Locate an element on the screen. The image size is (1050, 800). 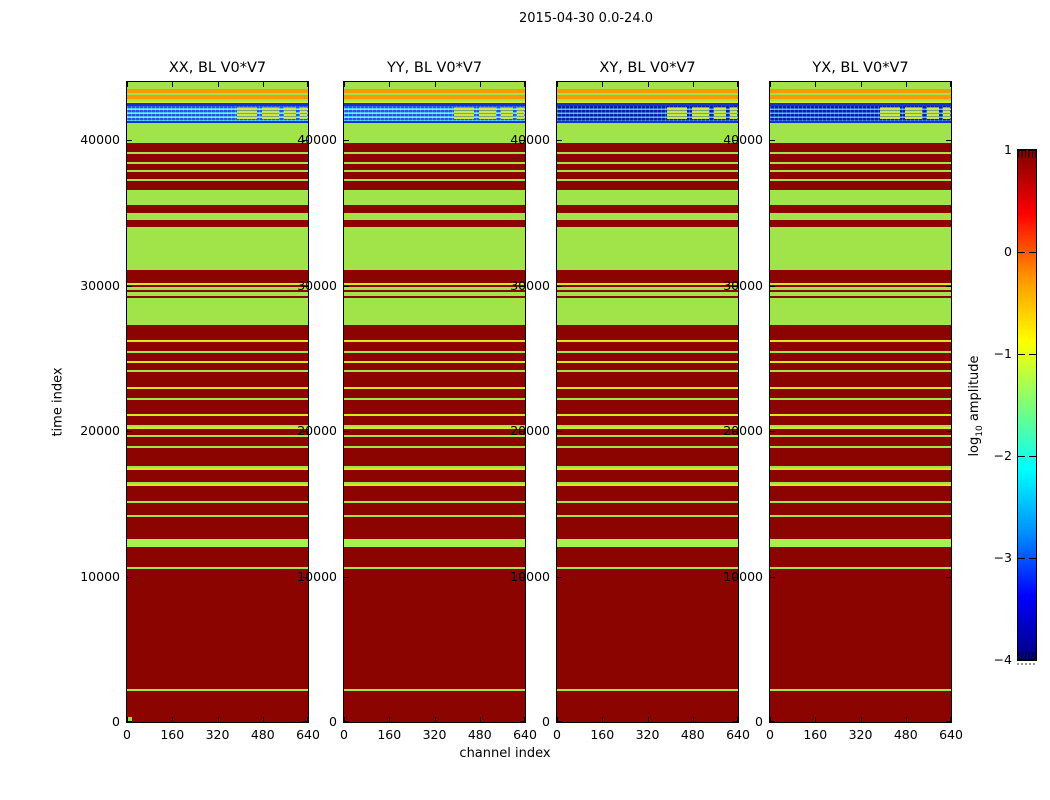
x-tick-label: 160 is located at coordinates (172, 734).